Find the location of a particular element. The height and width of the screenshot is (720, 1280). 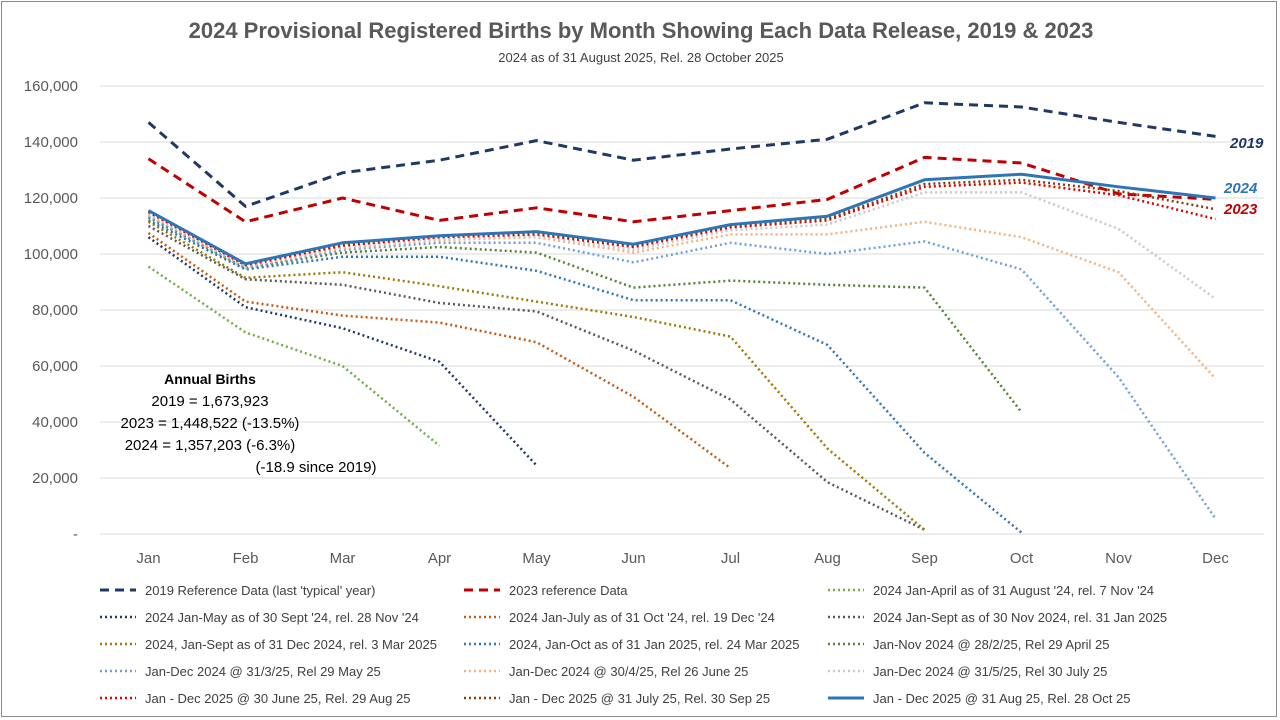

y-tick-label: 100,000 is located at coordinates (51, 254).